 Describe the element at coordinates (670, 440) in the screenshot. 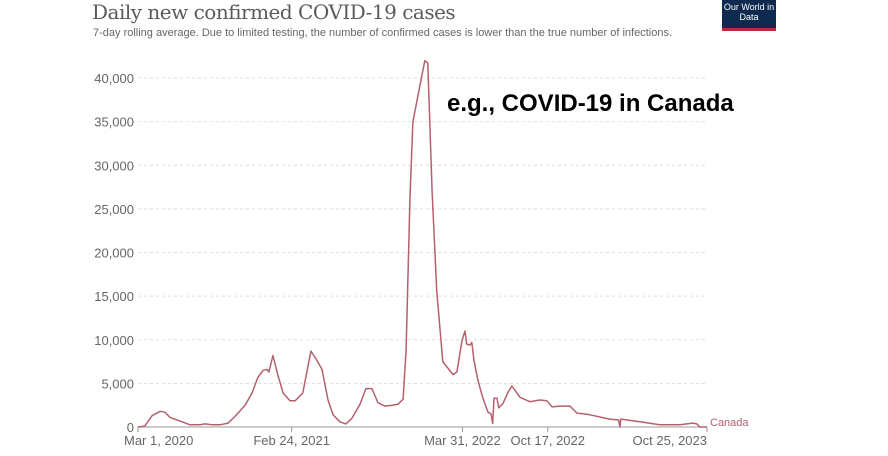

I see `x-tick-label: Oct 25, 2023` at that location.